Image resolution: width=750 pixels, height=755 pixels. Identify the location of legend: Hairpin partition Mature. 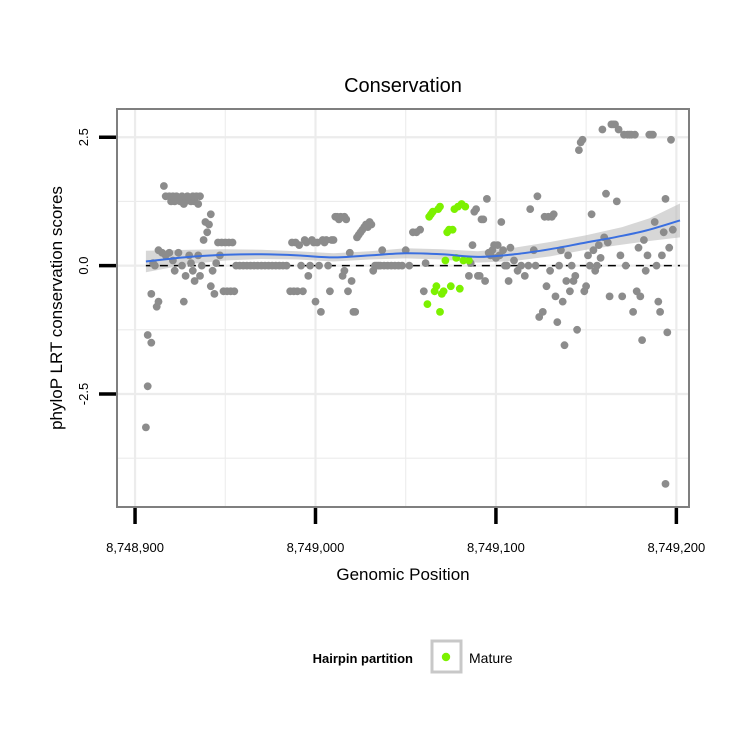
(413, 656).